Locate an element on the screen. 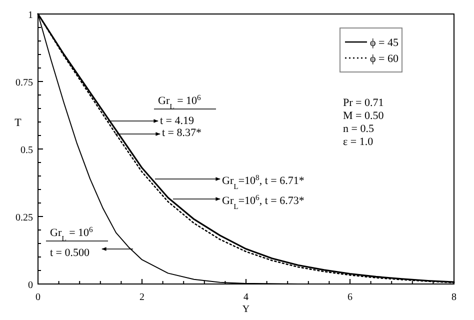 Image resolution: width=474 pixels, height=320 pixels. x-tick-label: 0 is located at coordinates (38, 297).